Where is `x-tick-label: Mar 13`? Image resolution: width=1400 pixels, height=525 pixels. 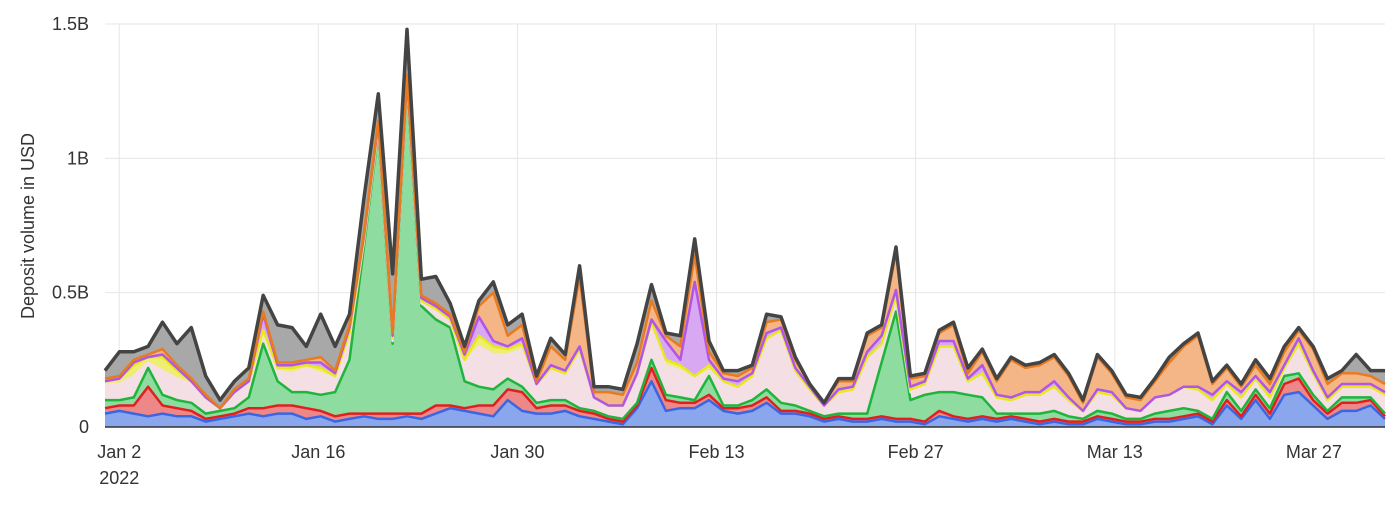
x-tick-label: Mar 13 is located at coordinates (1115, 452).